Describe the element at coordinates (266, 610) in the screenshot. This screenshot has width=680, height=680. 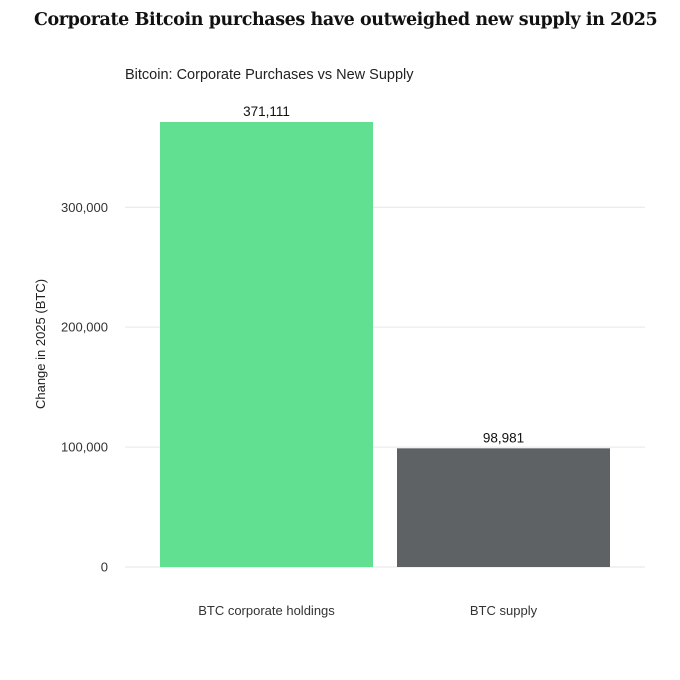
I see `x-category-label: BTC corporate holdings` at that location.